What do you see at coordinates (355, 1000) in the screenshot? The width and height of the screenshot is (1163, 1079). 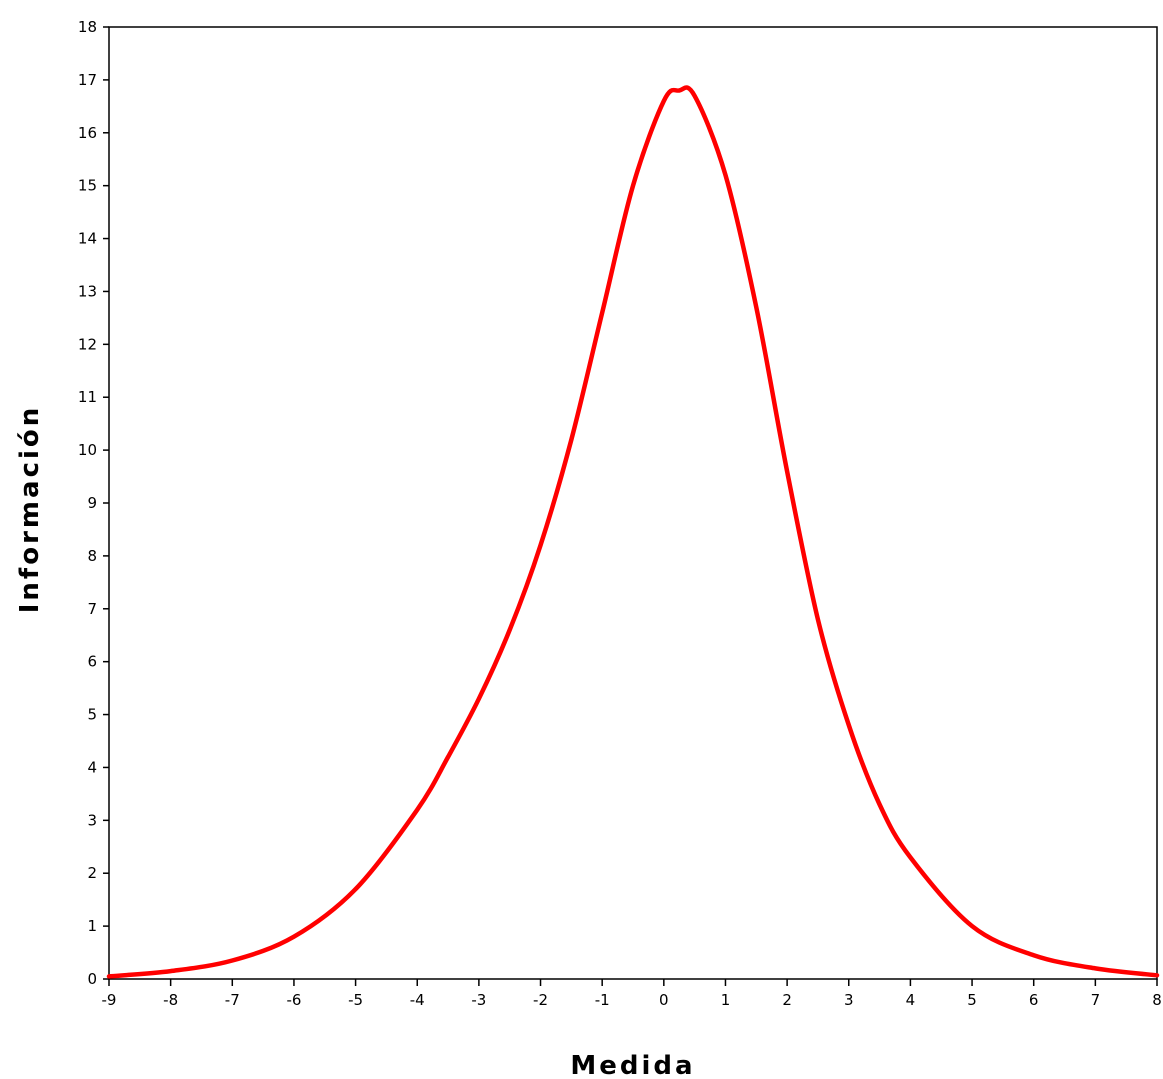 I see `x-tick-label: -5` at bounding box center [355, 1000].